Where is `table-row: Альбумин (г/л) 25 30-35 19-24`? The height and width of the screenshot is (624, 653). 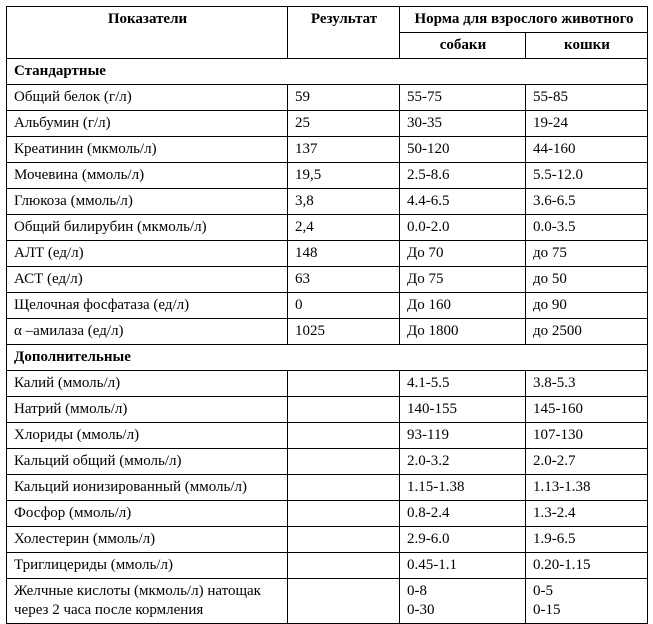
table-row: Альбумин (г/л) 25 30-35 19-24 is located at coordinates (327, 123).